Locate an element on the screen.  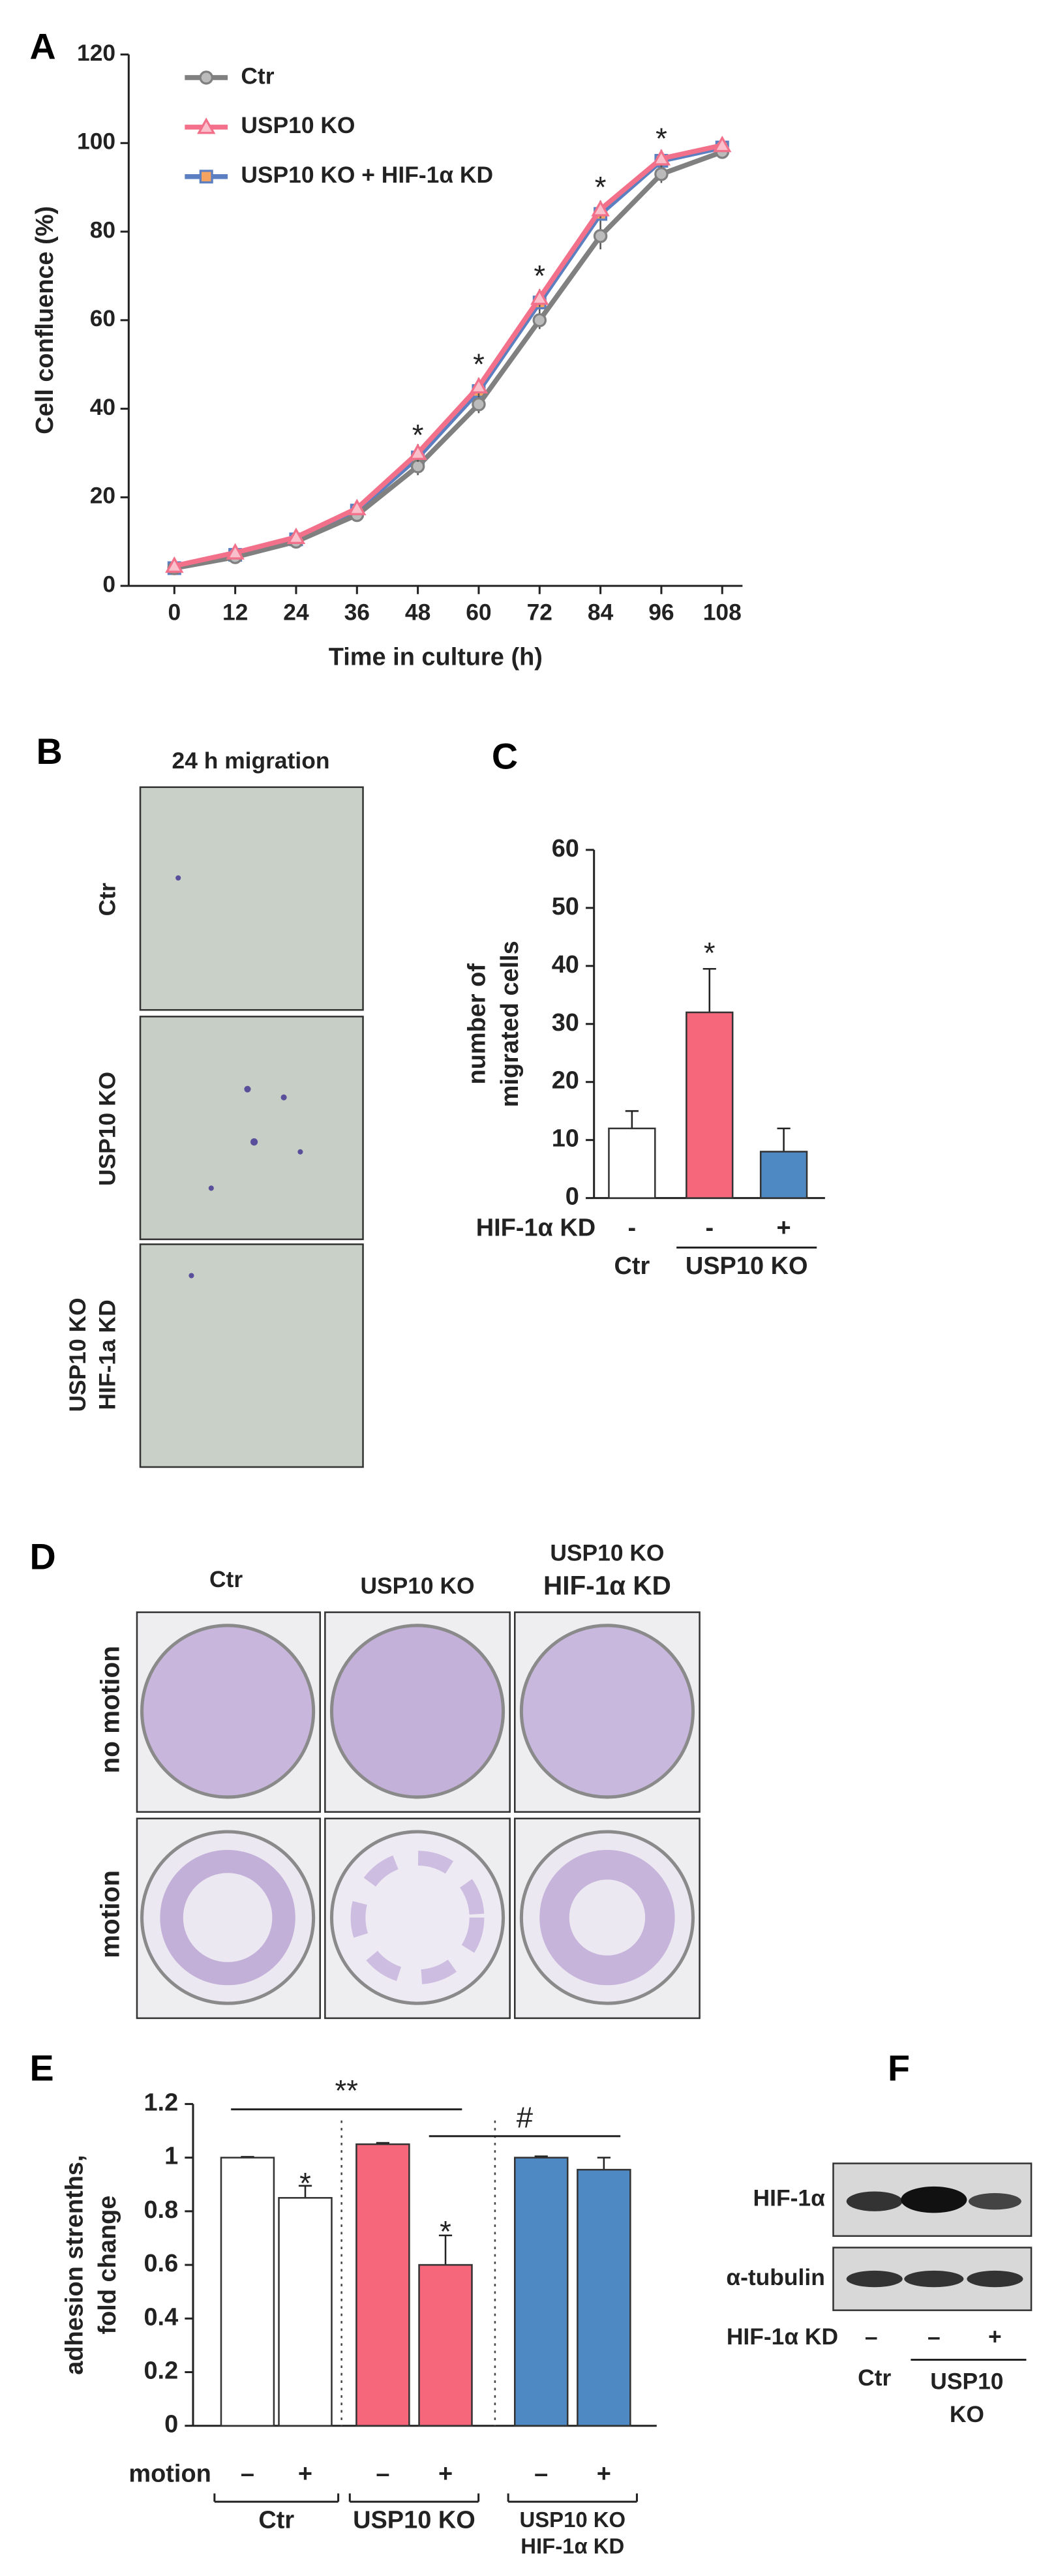
row-label: Ctr is located at coordinates (107, 900).